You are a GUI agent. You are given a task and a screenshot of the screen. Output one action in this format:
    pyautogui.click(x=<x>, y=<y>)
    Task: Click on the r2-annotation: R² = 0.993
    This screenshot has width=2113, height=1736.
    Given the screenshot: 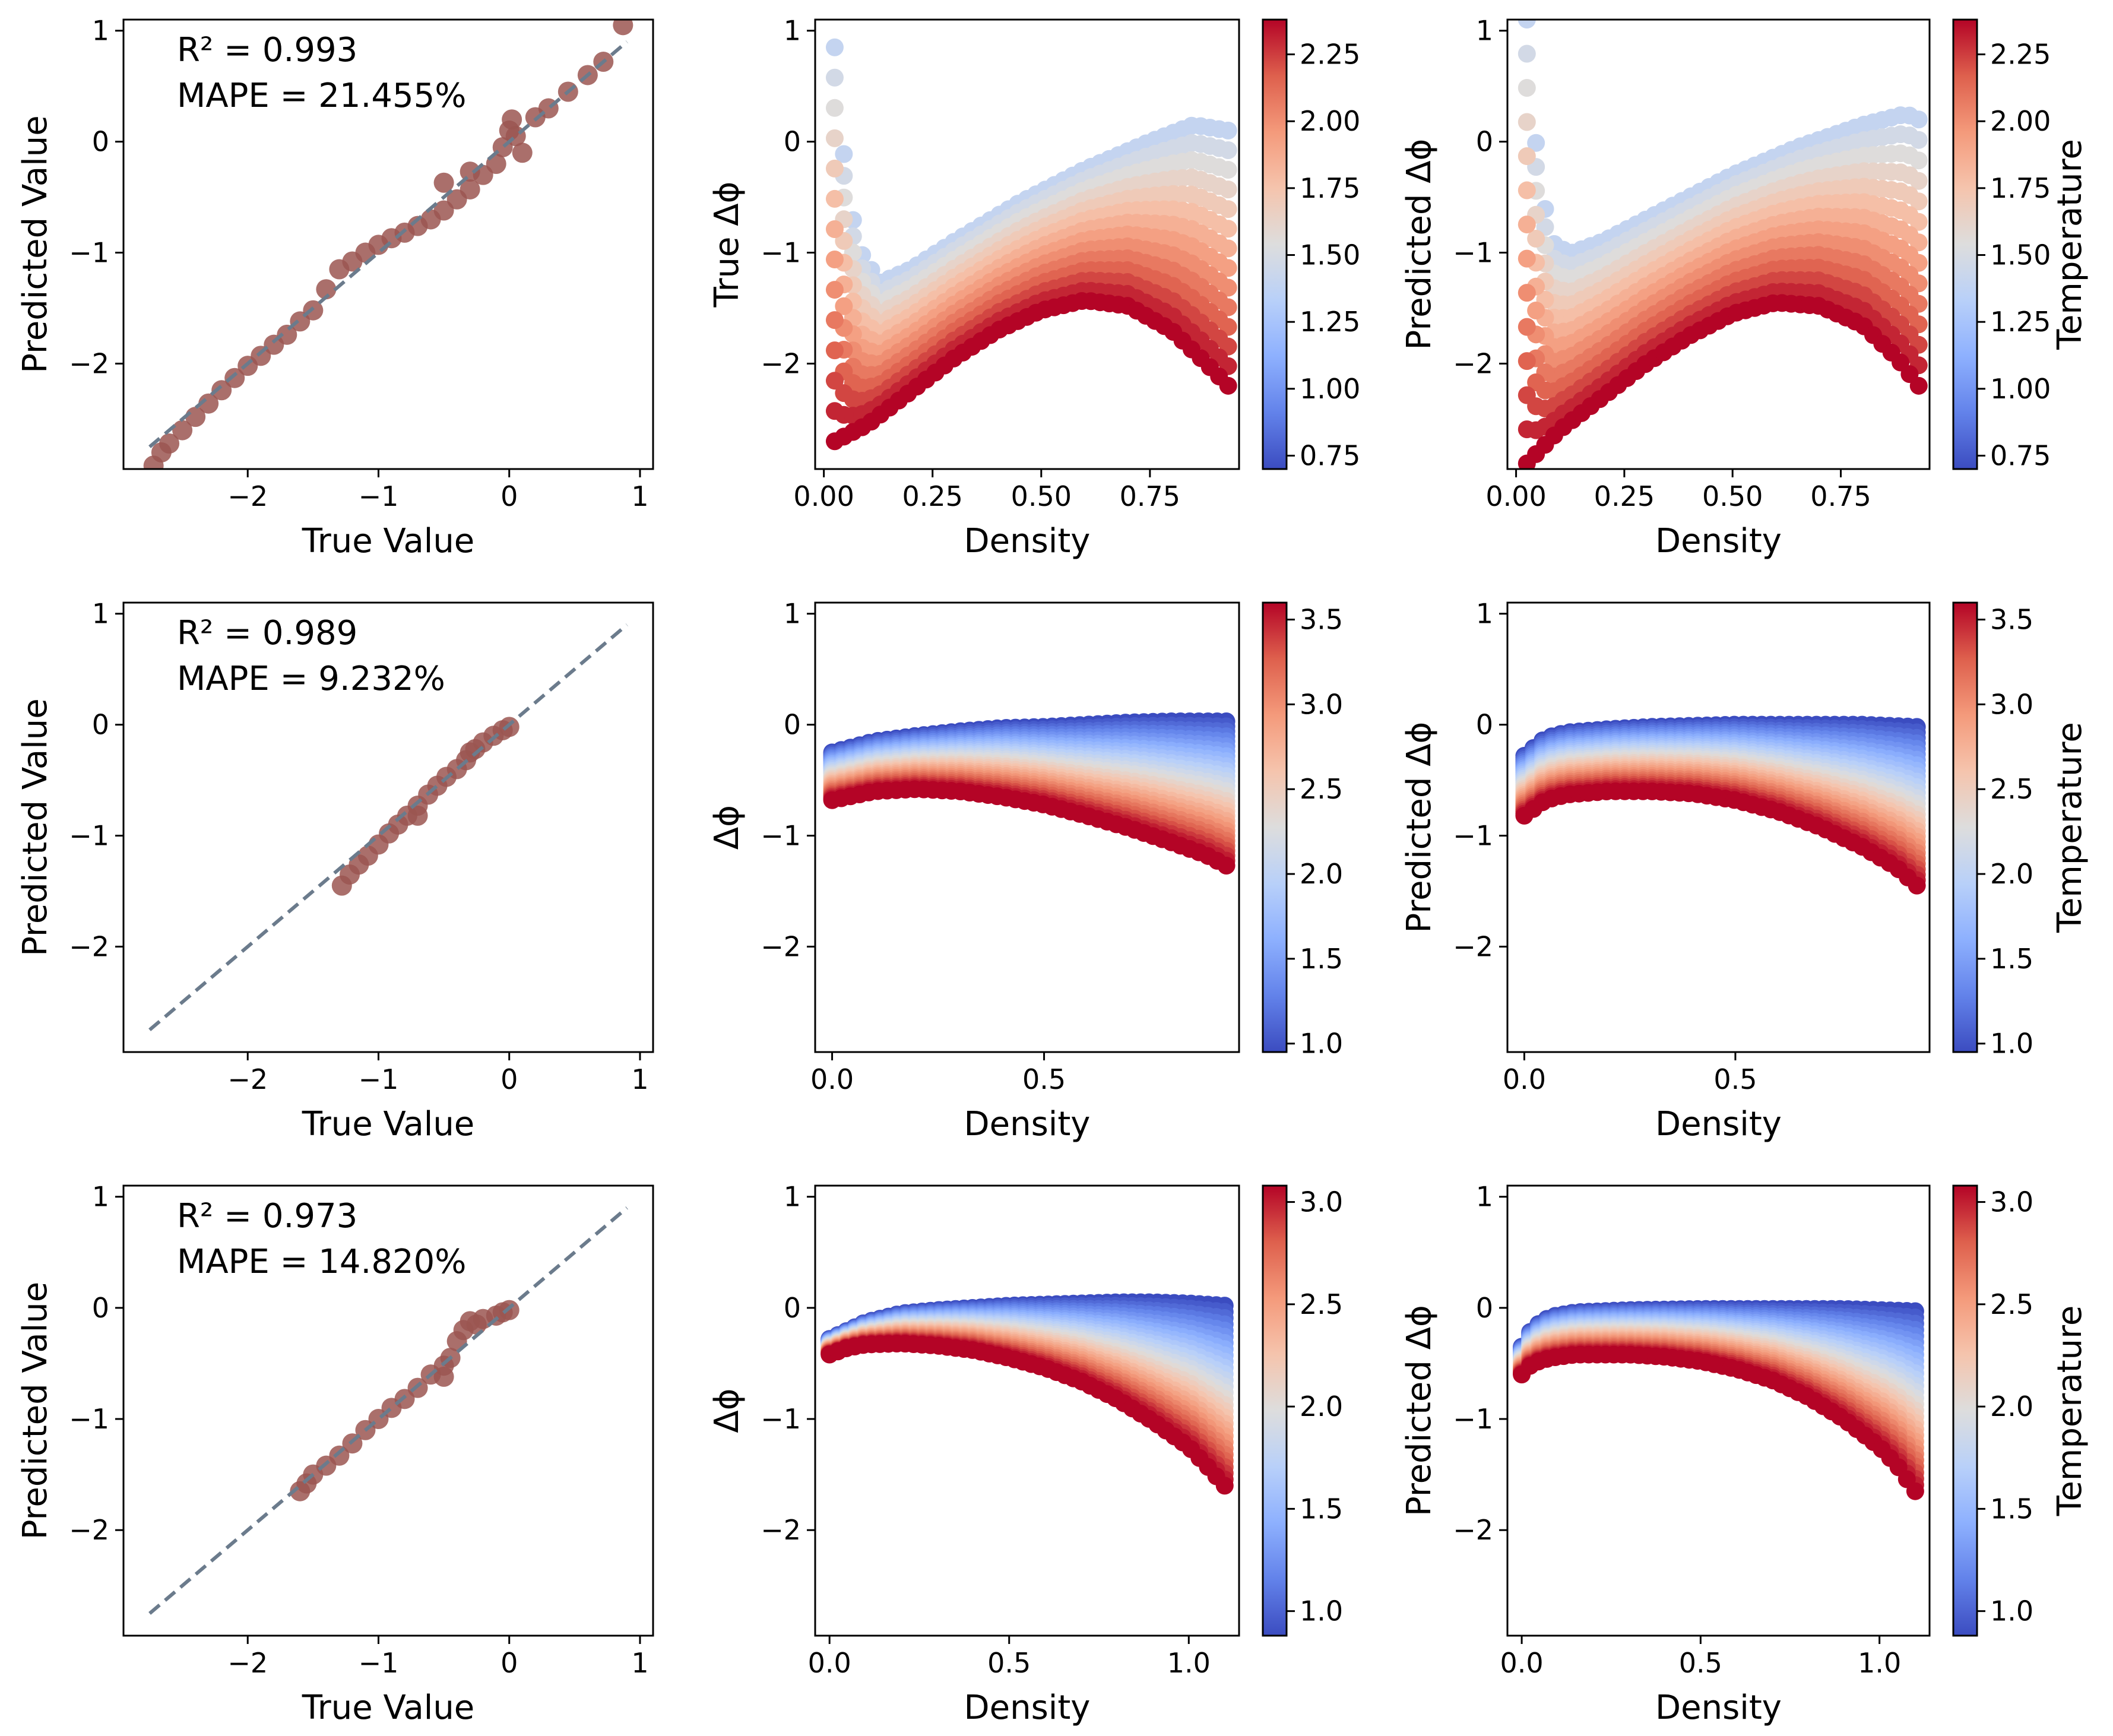 What is the action you would take?
    pyautogui.click(x=267, y=50)
    